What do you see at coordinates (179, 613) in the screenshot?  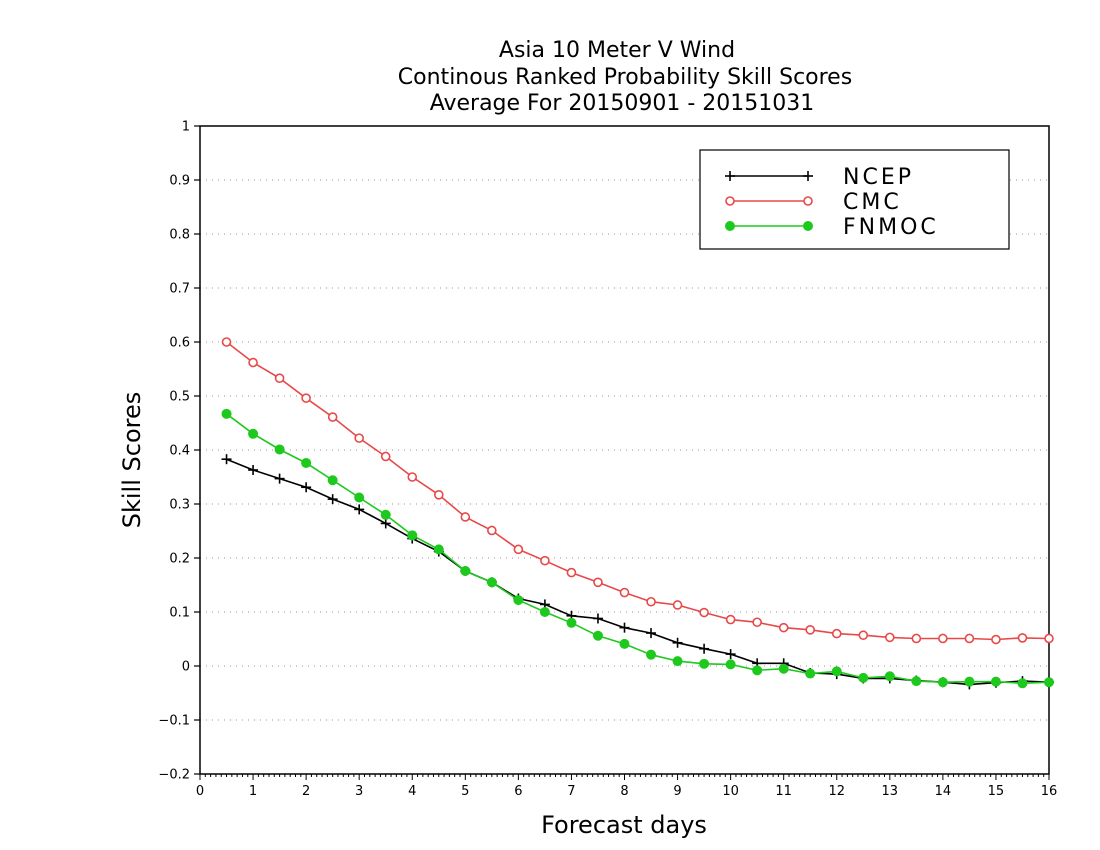 I see `y-tick-label: 0.1` at bounding box center [179, 613].